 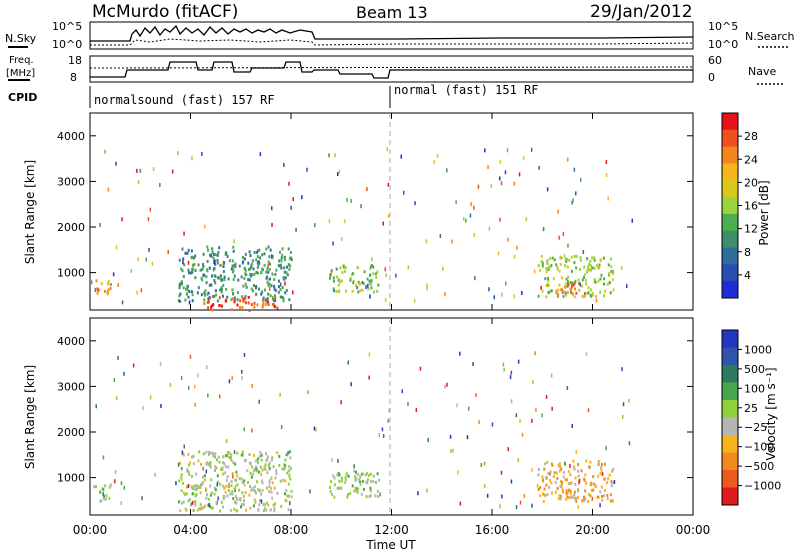 I want to click on nsky-label: N.Sky, so click(x=21, y=38).